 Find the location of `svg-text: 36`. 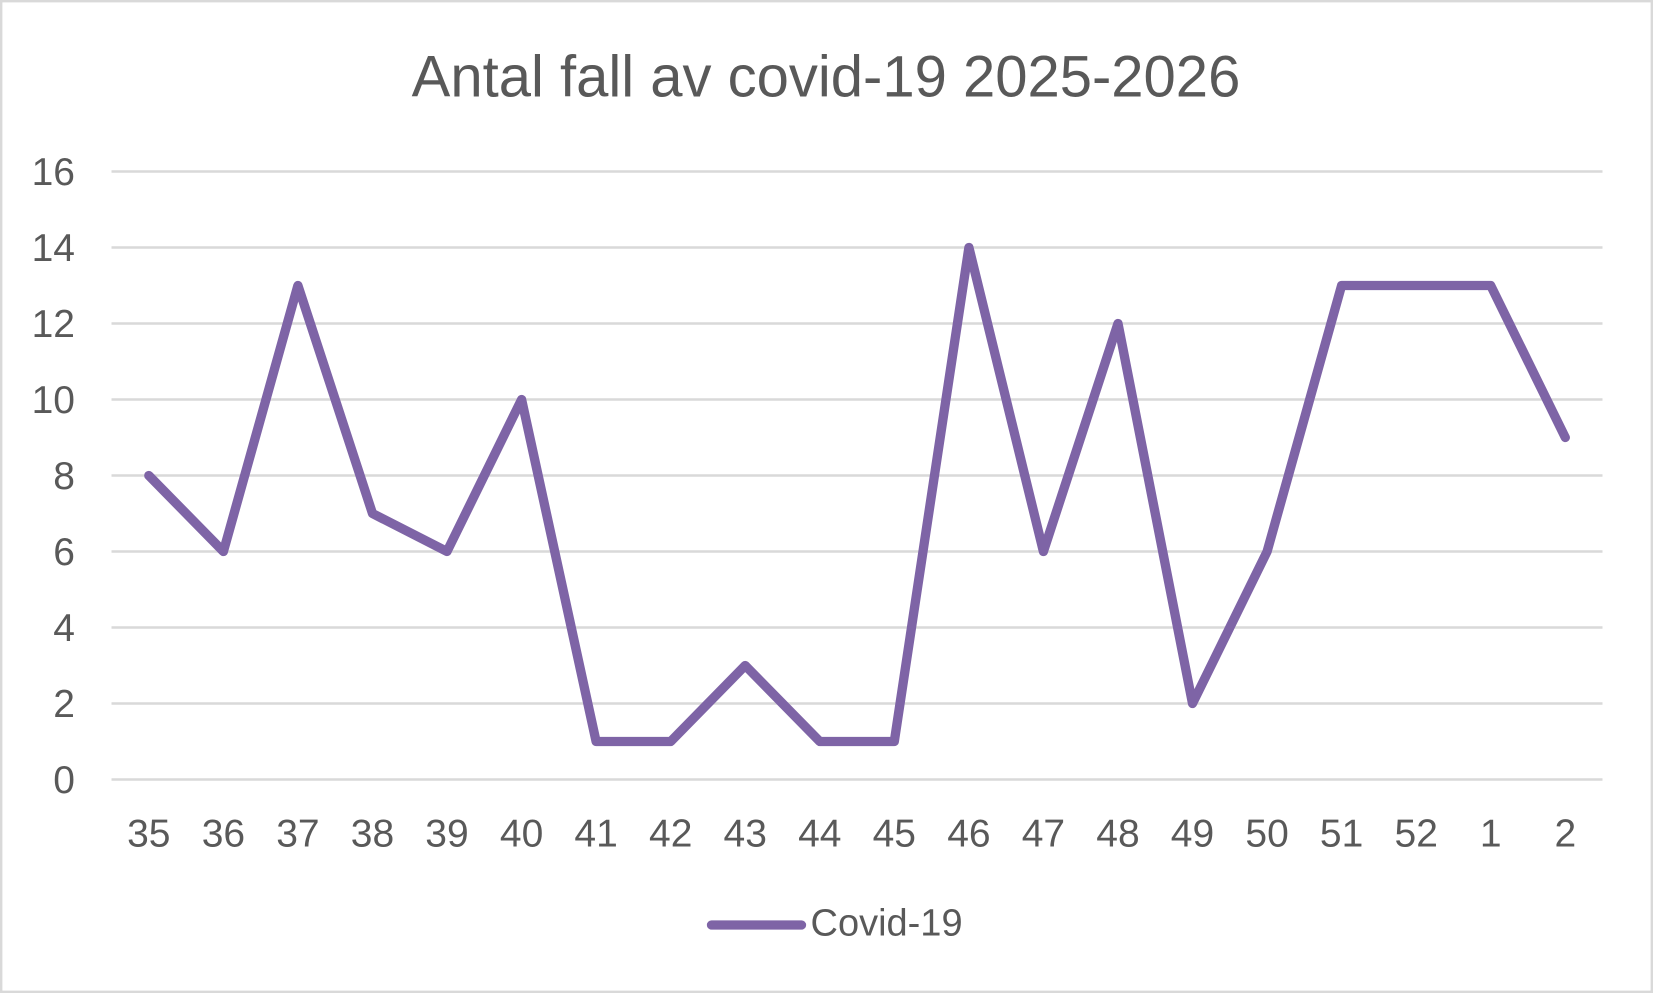

svg-text: 36 is located at coordinates (223, 834).